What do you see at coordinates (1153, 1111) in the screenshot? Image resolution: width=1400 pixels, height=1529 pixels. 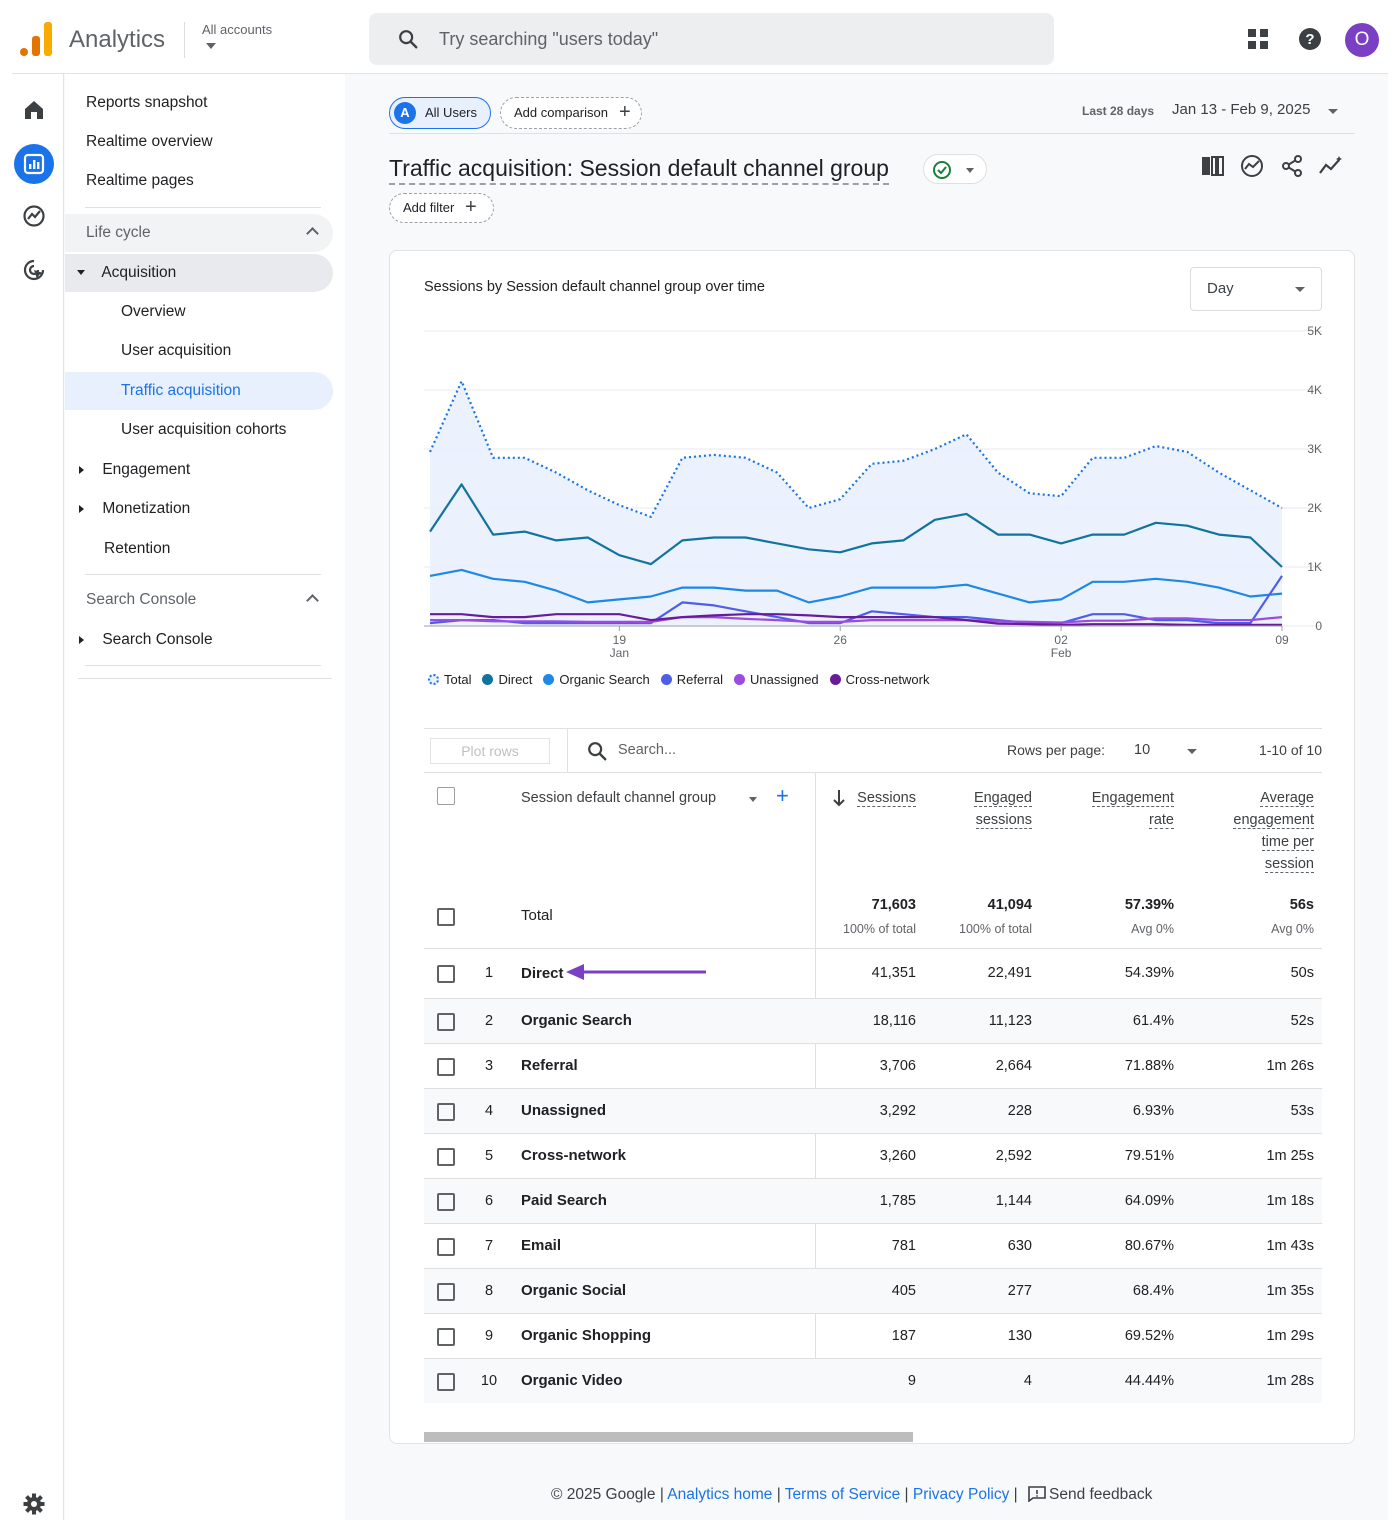 I see `row-engagement-rate: 6.93%` at bounding box center [1153, 1111].